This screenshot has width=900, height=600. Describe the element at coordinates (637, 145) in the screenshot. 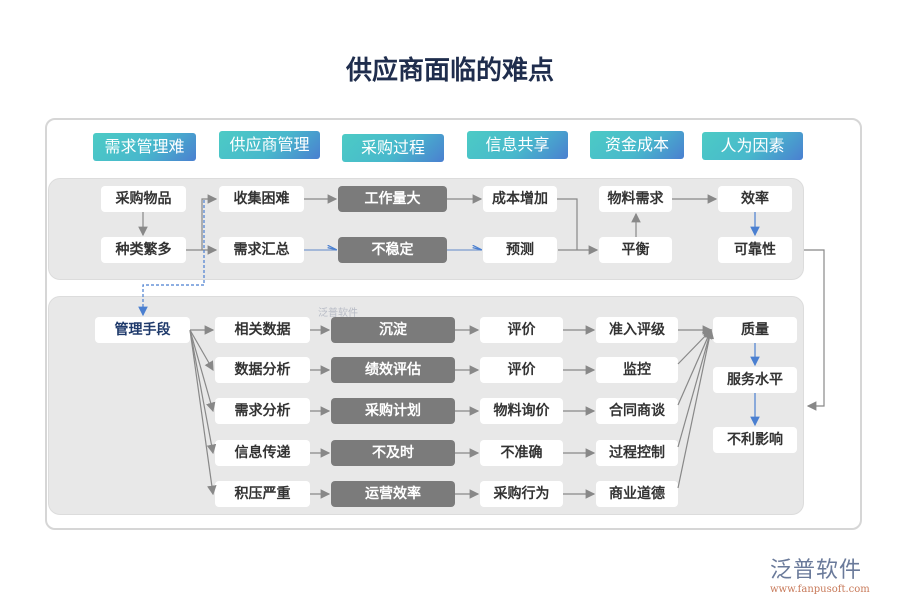

I see `header-cost: 资金成本` at that location.